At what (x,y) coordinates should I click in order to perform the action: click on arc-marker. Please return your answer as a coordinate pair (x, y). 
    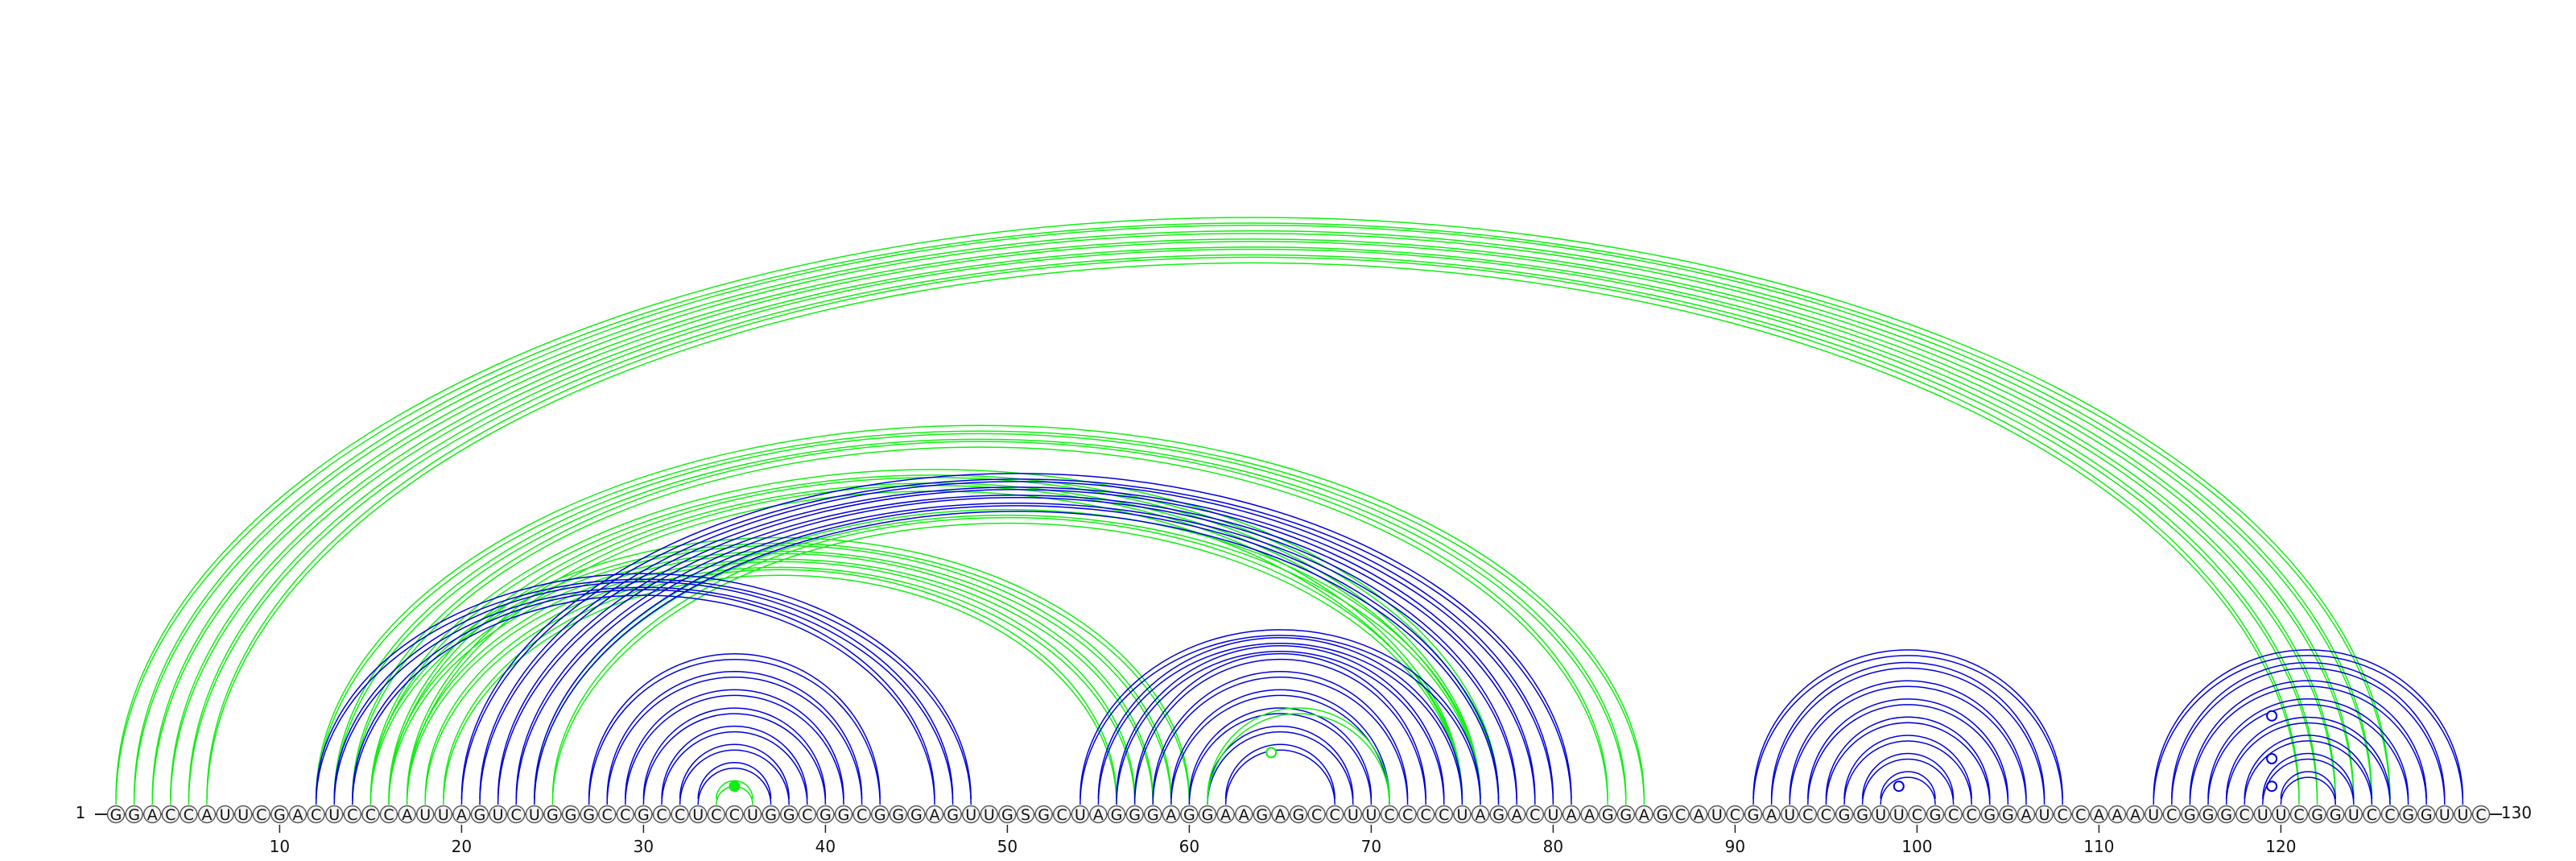
    Looking at the image, I should click on (1899, 786).